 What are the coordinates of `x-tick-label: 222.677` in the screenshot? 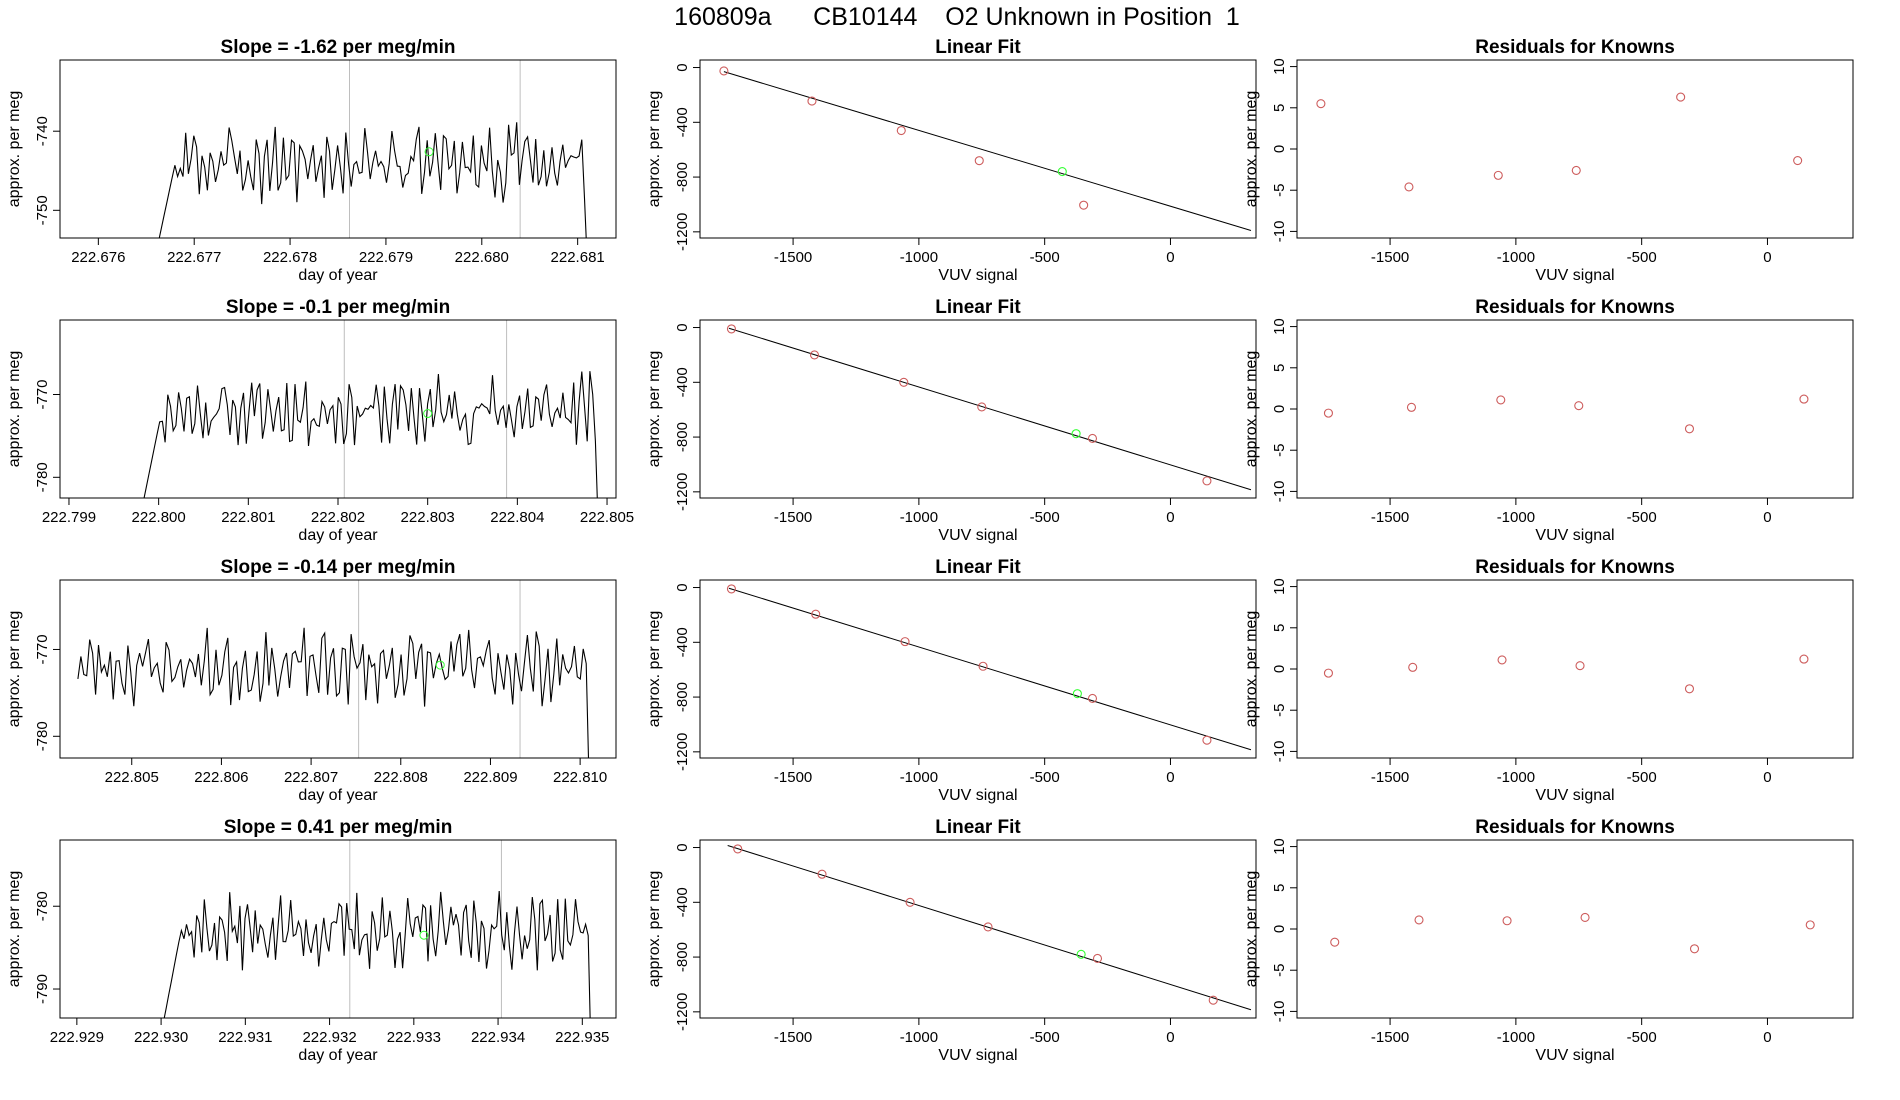 It's located at (194, 257).